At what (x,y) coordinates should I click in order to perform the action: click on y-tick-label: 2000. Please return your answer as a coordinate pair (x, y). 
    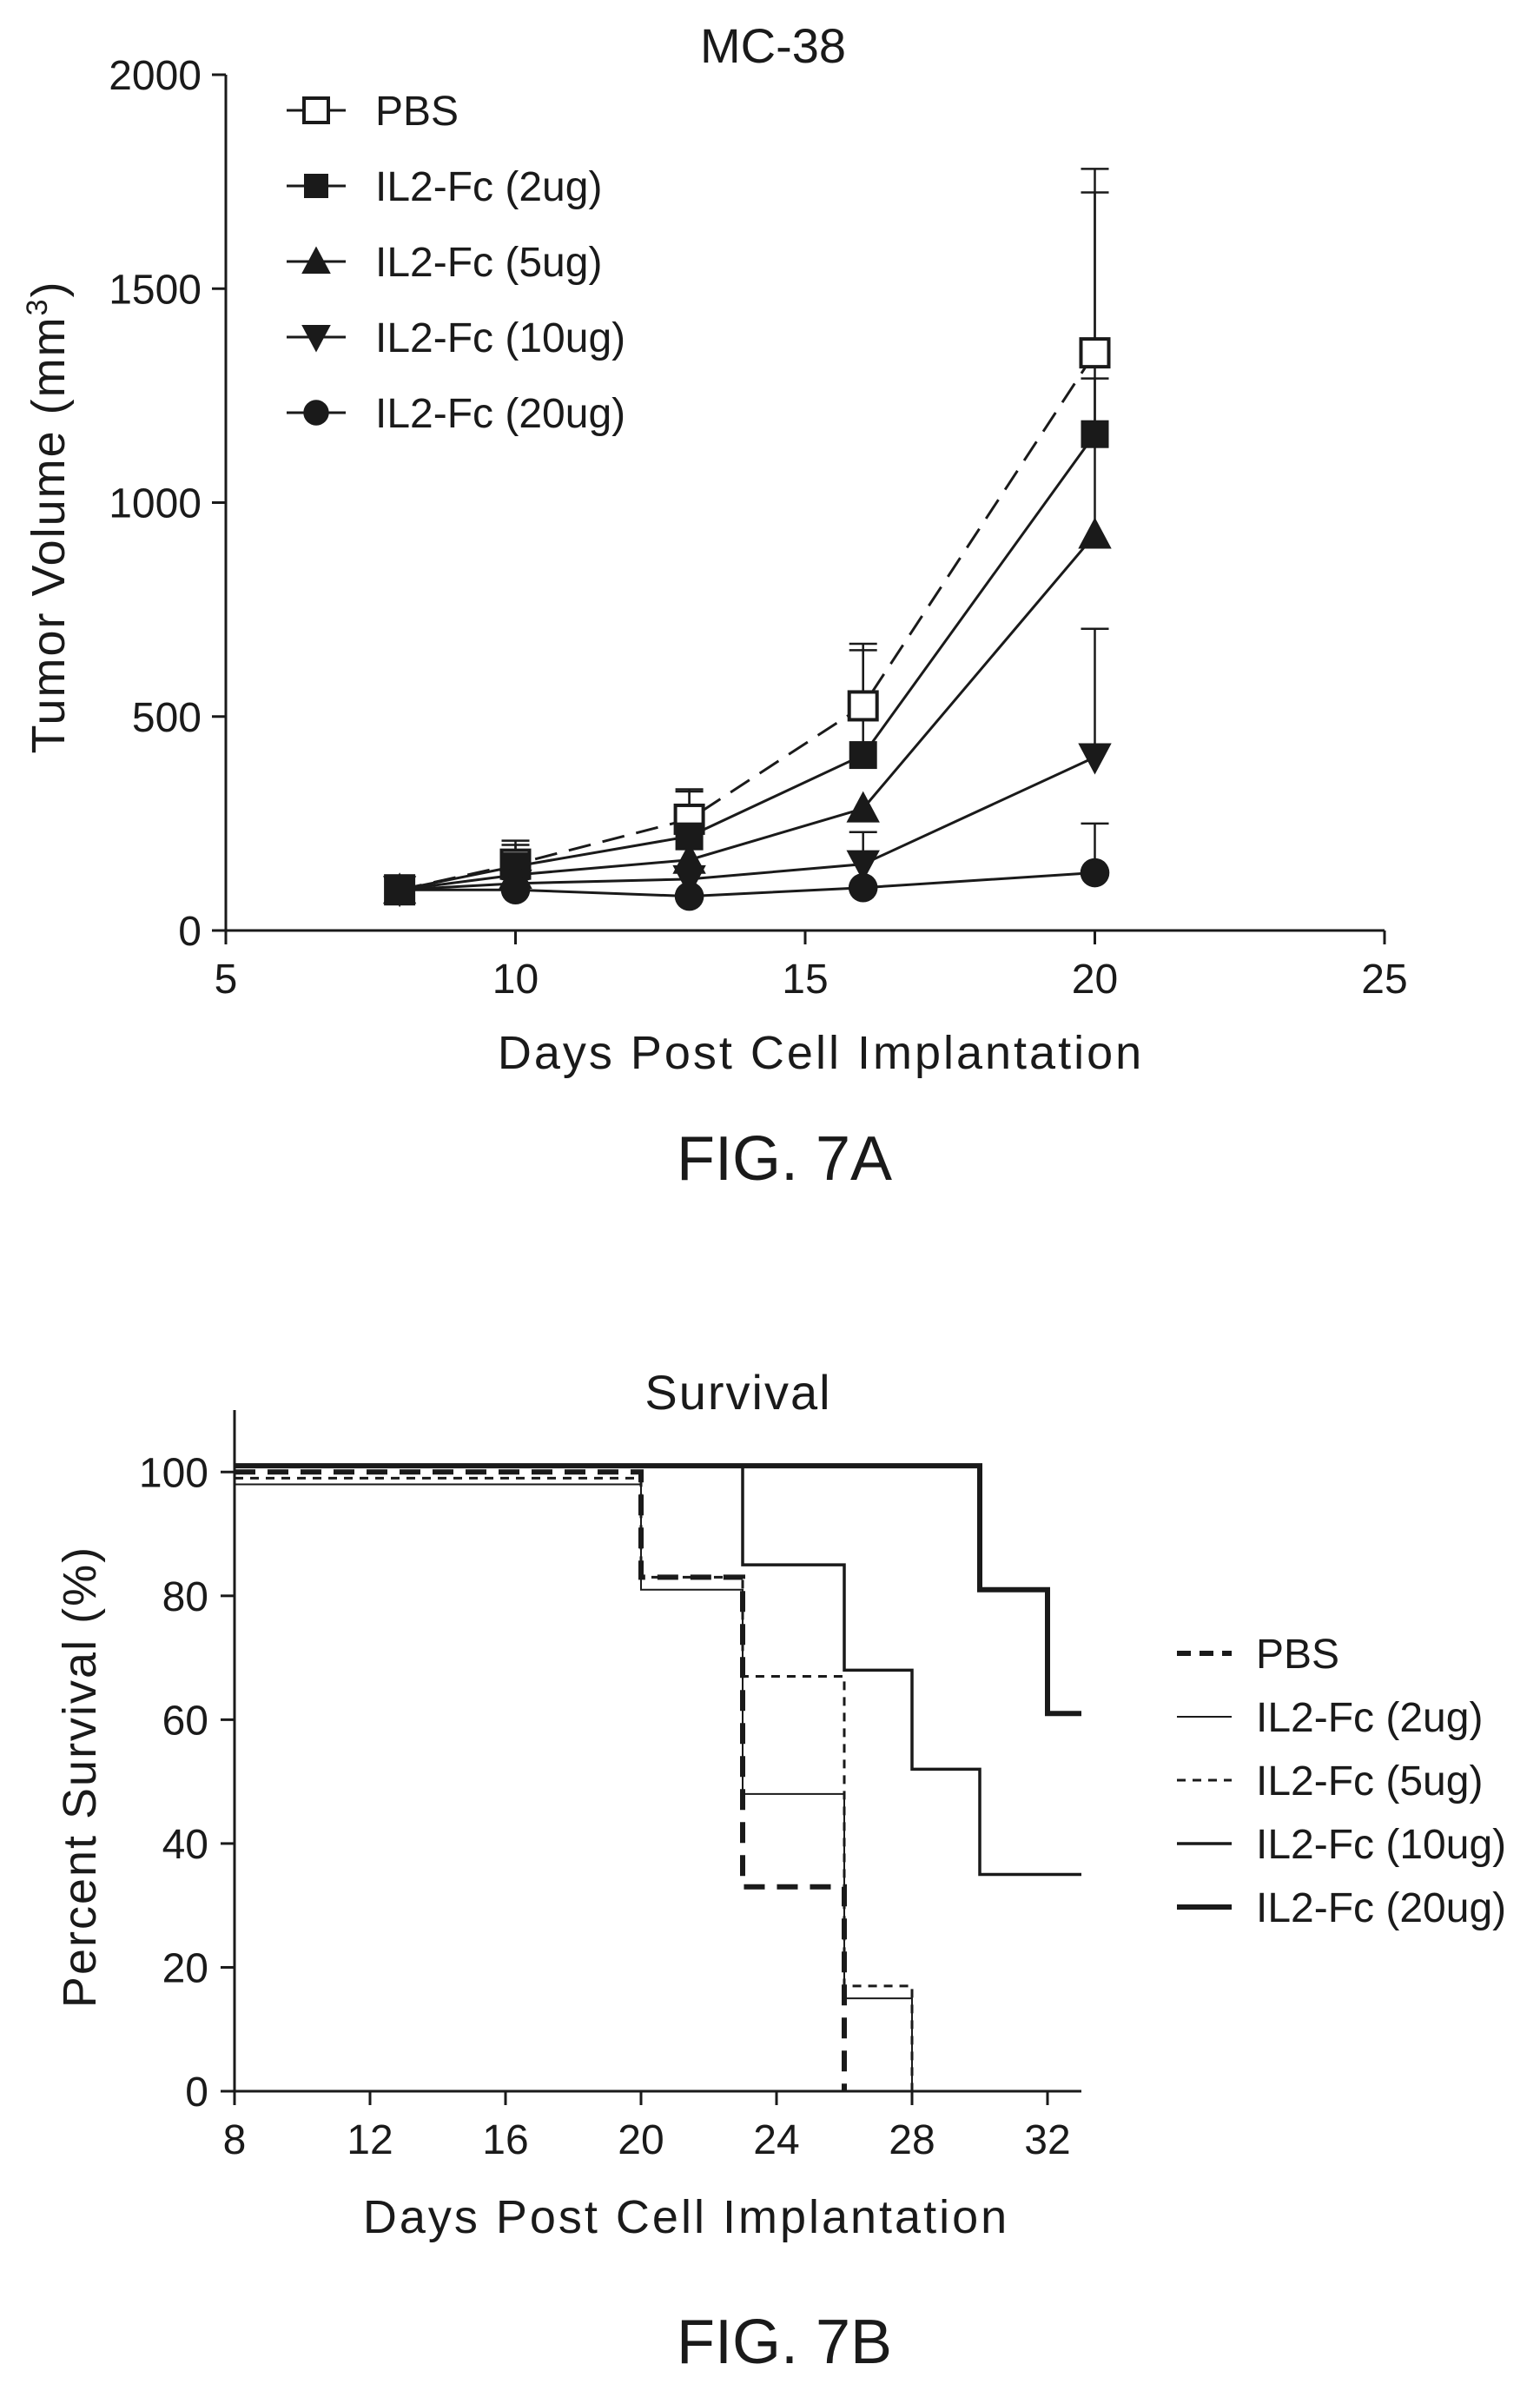
    Looking at the image, I should click on (155, 76).